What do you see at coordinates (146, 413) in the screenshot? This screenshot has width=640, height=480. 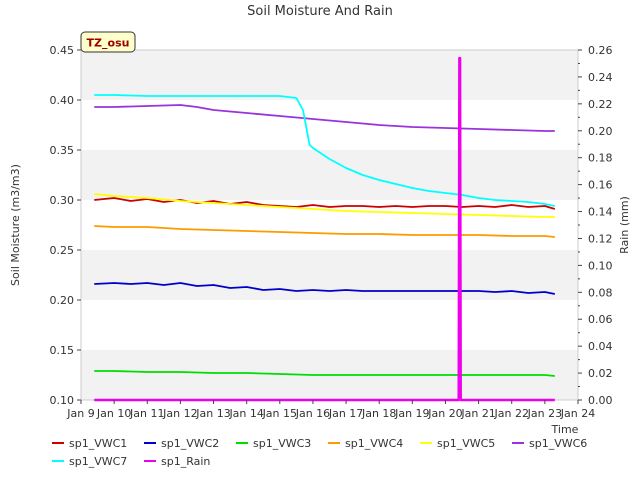 I see `x-tick-label: Jan 11` at bounding box center [146, 413].